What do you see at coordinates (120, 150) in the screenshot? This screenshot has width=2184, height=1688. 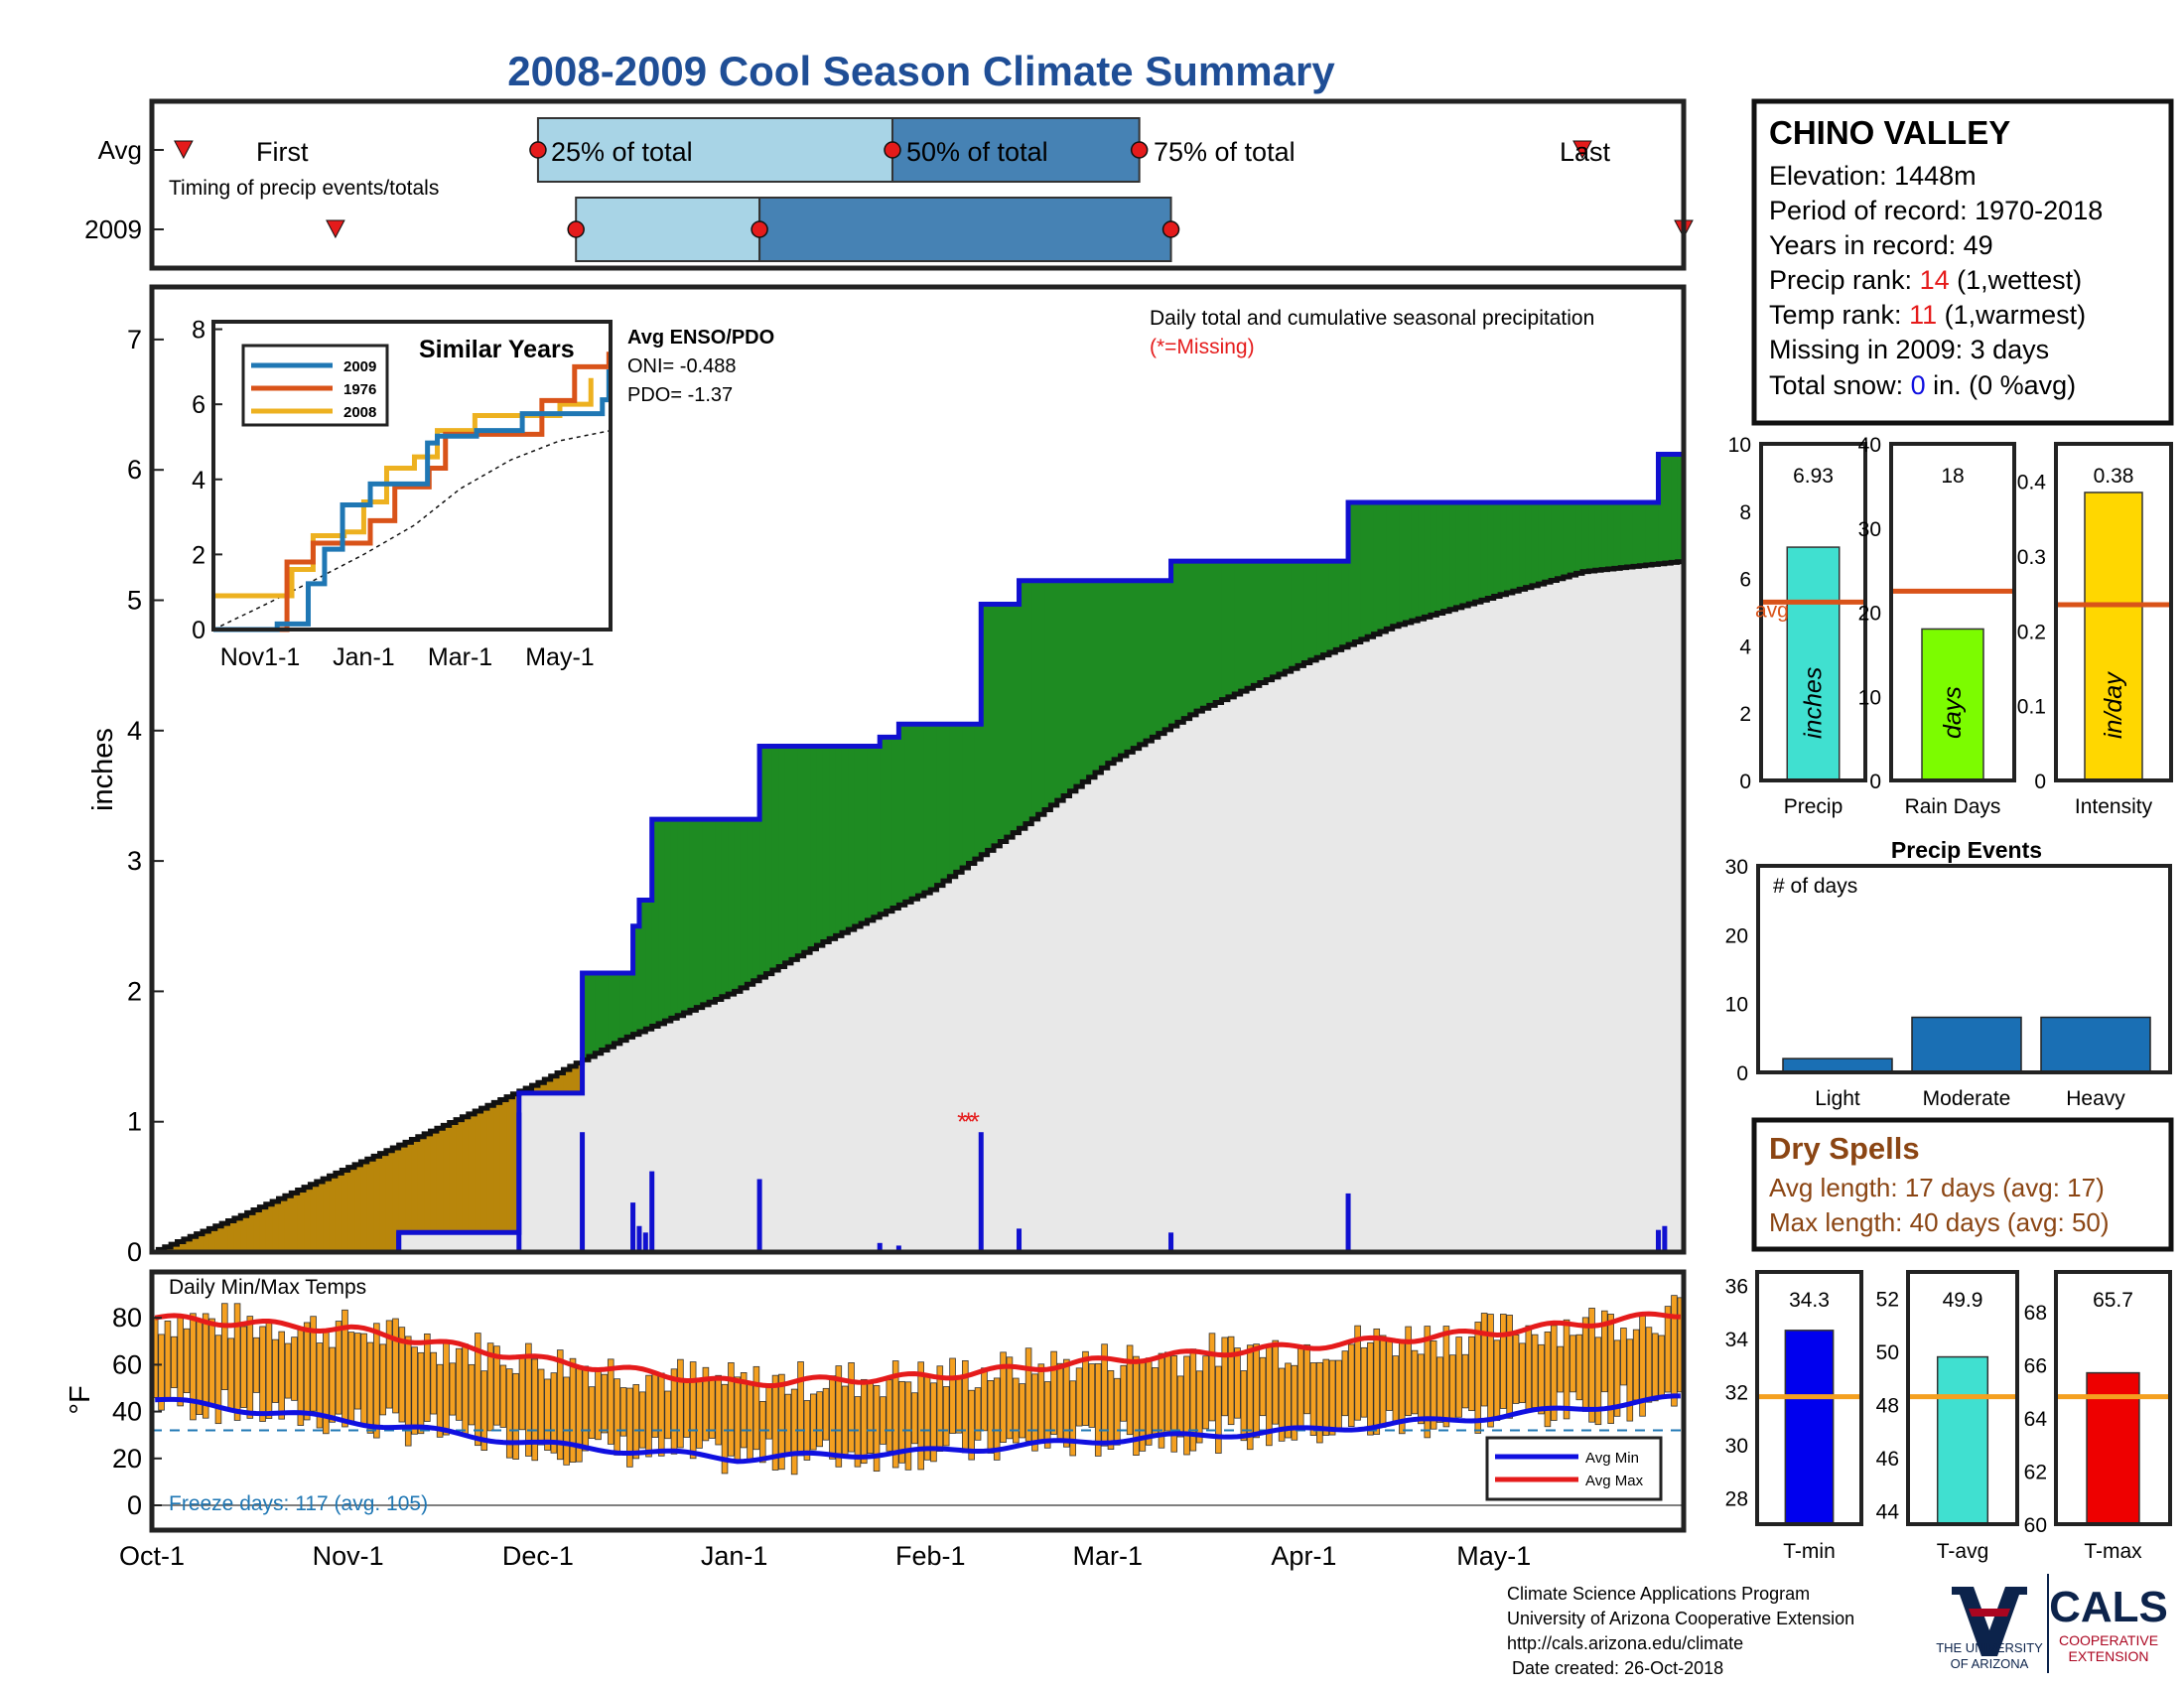 I see `timing-row-avg: Avg` at bounding box center [120, 150].